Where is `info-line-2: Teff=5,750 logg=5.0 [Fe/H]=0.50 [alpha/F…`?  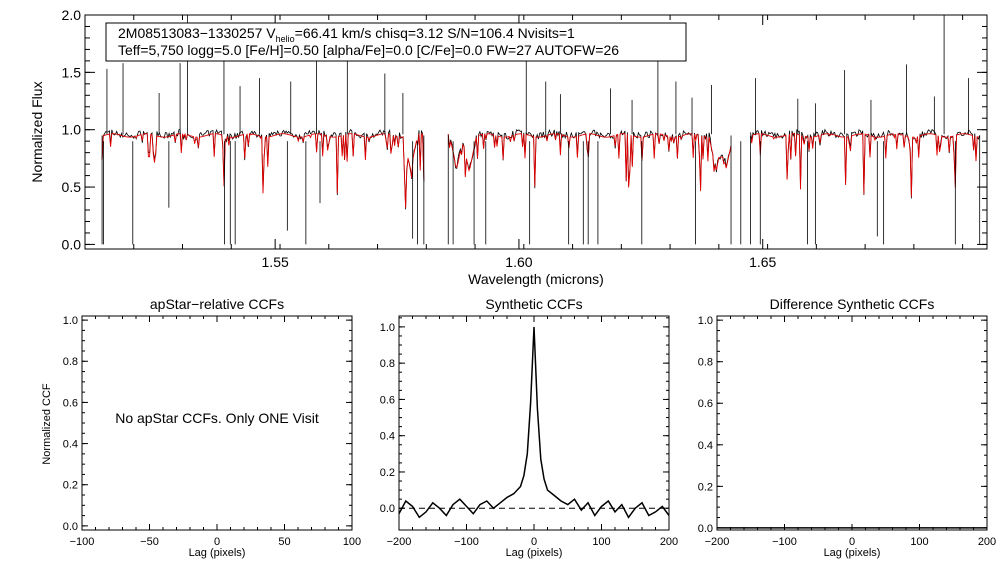 info-line-2: Teff=5,750 logg=5.0 [Fe/H]=0.50 [alpha/F… is located at coordinates (368, 50).